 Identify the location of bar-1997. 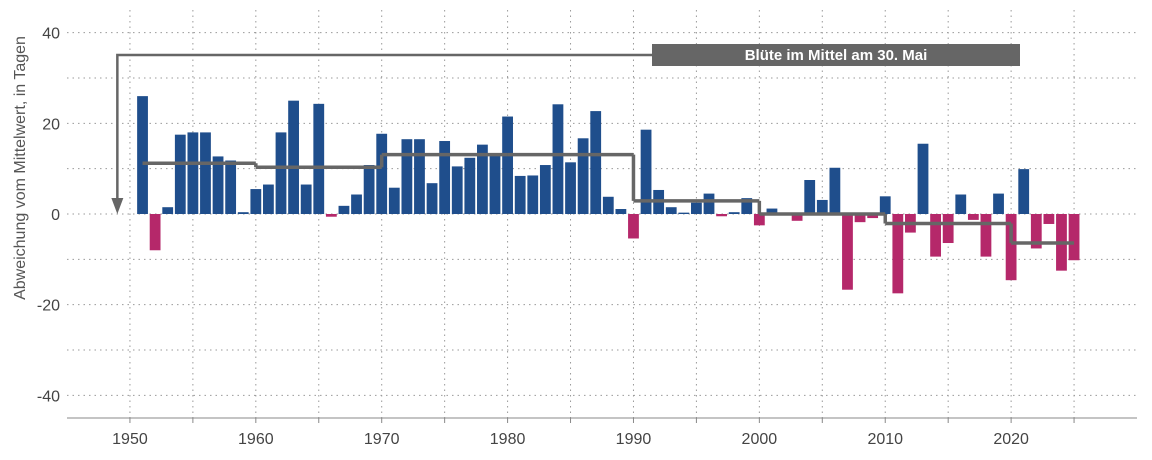
(721, 215).